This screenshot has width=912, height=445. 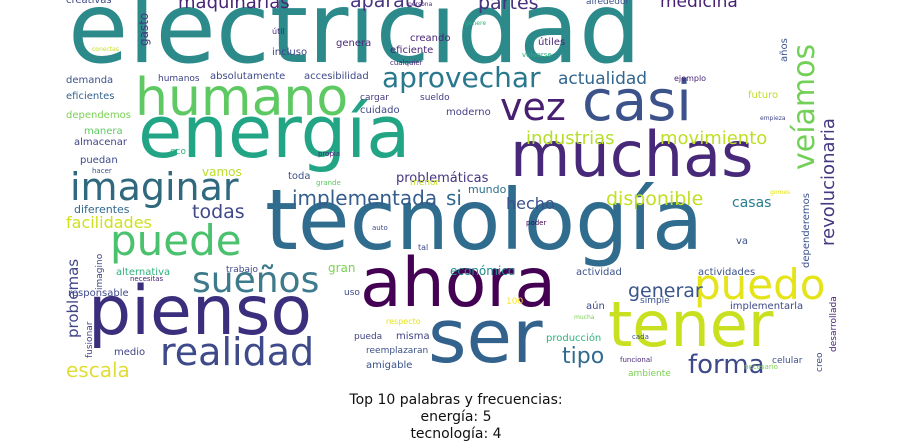 What do you see at coordinates (178, 152) in the screenshot?
I see `word-78: eco` at bounding box center [178, 152].